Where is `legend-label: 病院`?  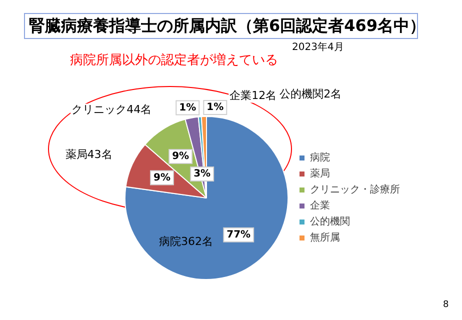 legend-label: 病院 is located at coordinates (320, 158).